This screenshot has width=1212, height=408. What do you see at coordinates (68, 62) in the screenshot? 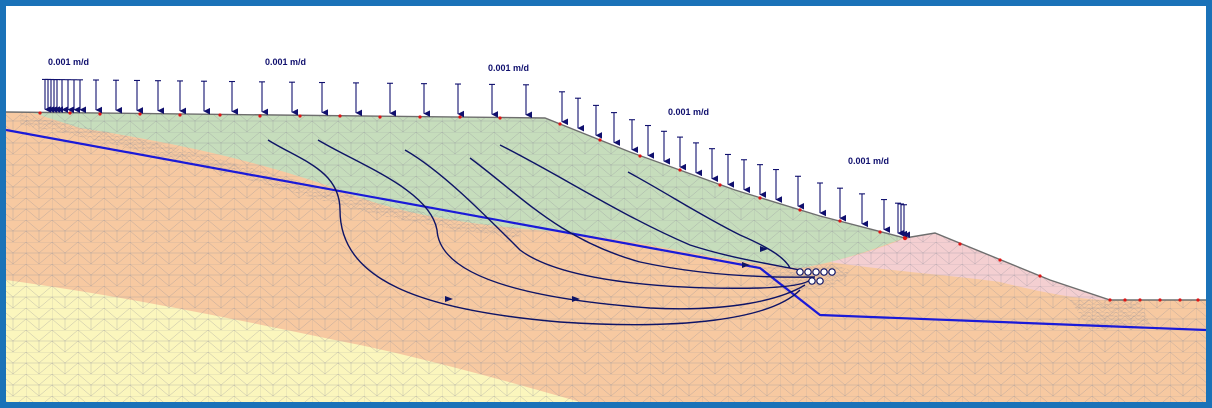
I see `load-label-1: 0.001 m/d` at bounding box center [68, 62].